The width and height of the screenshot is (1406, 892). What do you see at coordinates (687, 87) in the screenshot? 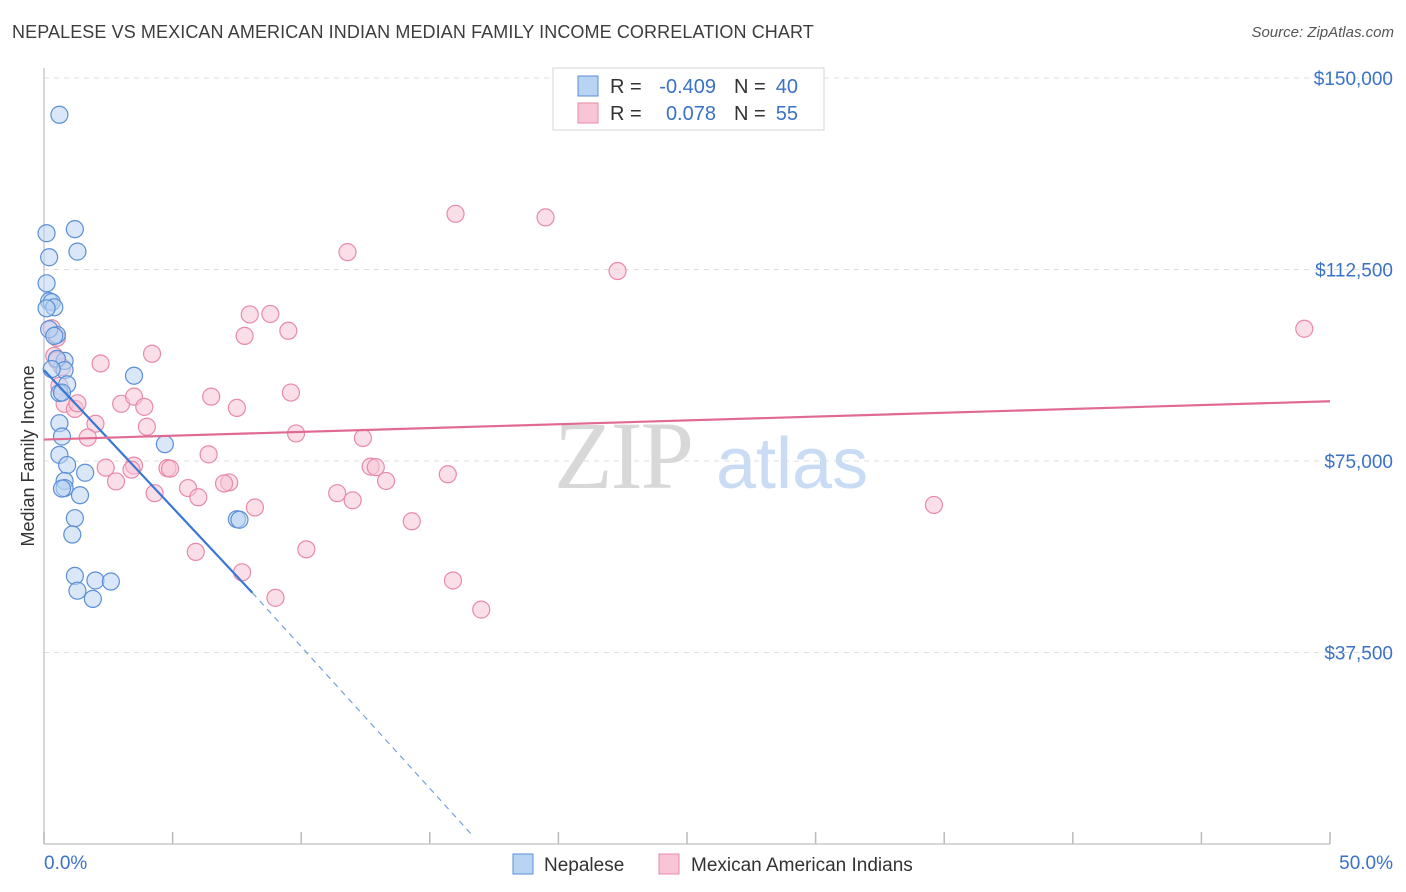
I see `legend-r-value-1: -0.409` at bounding box center [687, 87].